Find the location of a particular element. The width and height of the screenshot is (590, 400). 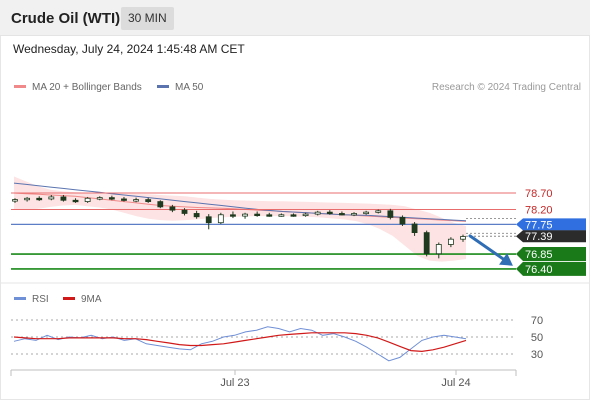

rsi-tick-label-70: 70 is located at coordinates (537, 321).